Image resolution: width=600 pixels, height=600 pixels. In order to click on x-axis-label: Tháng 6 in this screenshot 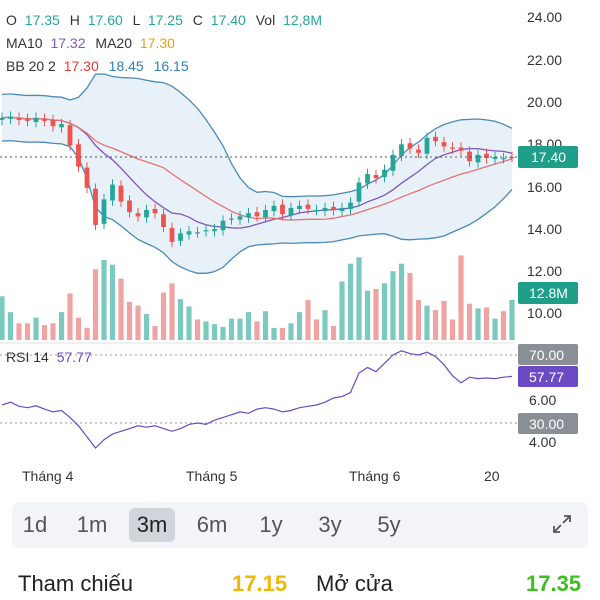, I will do `click(375, 476)`.